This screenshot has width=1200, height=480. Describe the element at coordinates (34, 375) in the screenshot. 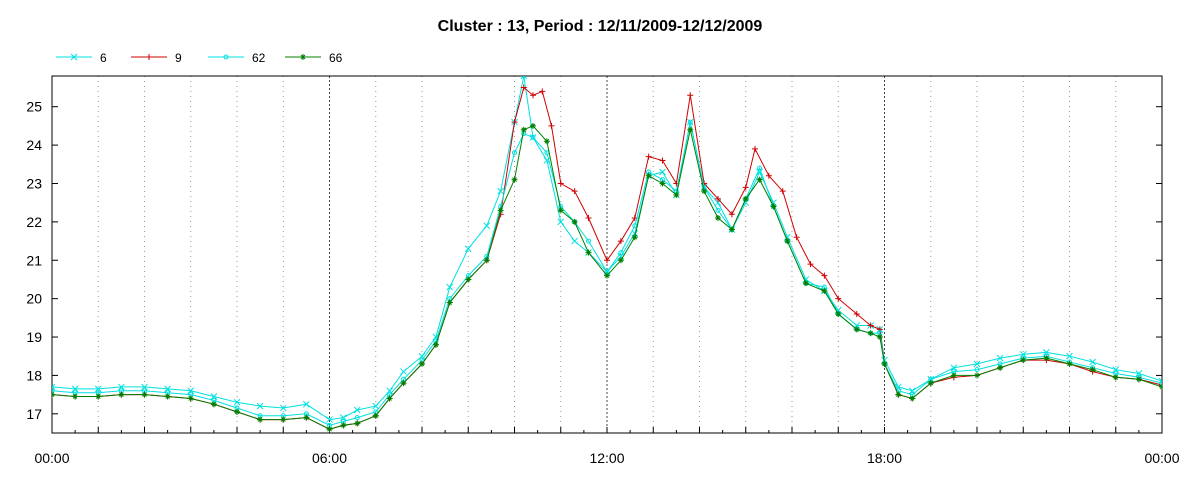

I see `y-tick-label: 18` at that location.